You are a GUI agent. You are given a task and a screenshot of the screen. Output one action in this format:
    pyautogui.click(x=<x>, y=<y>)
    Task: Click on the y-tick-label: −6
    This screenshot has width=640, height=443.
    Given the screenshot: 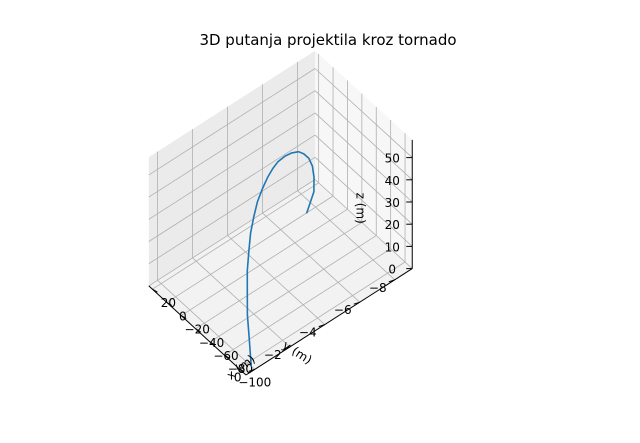 What is the action you would take?
    pyautogui.click(x=343, y=310)
    